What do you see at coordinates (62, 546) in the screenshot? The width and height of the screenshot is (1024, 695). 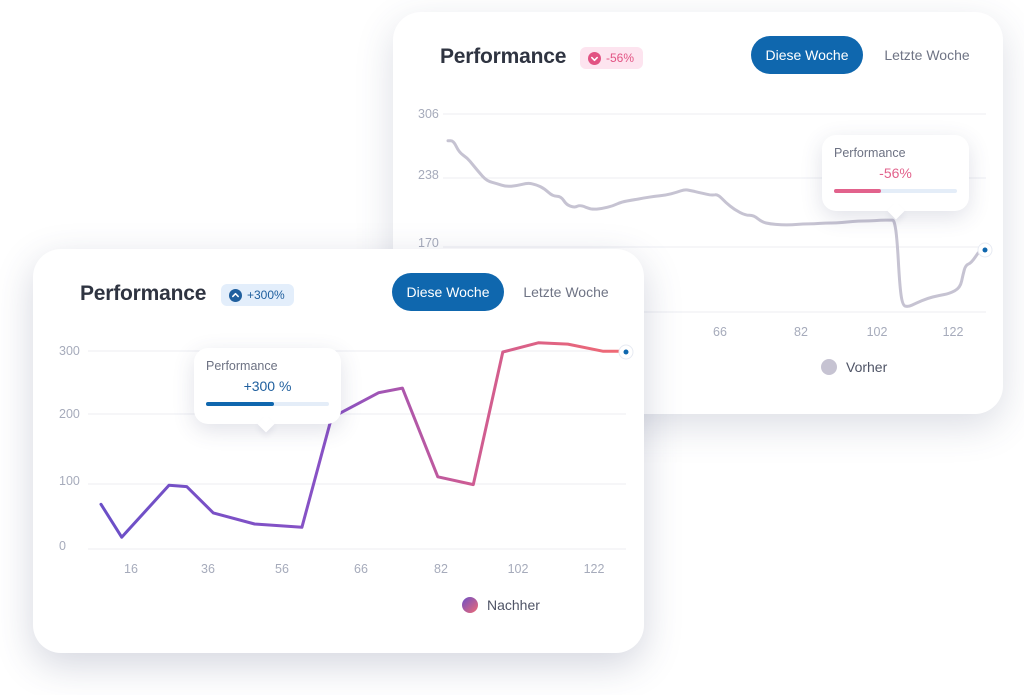 I see `y-tick-label: 0` at bounding box center [62, 546].